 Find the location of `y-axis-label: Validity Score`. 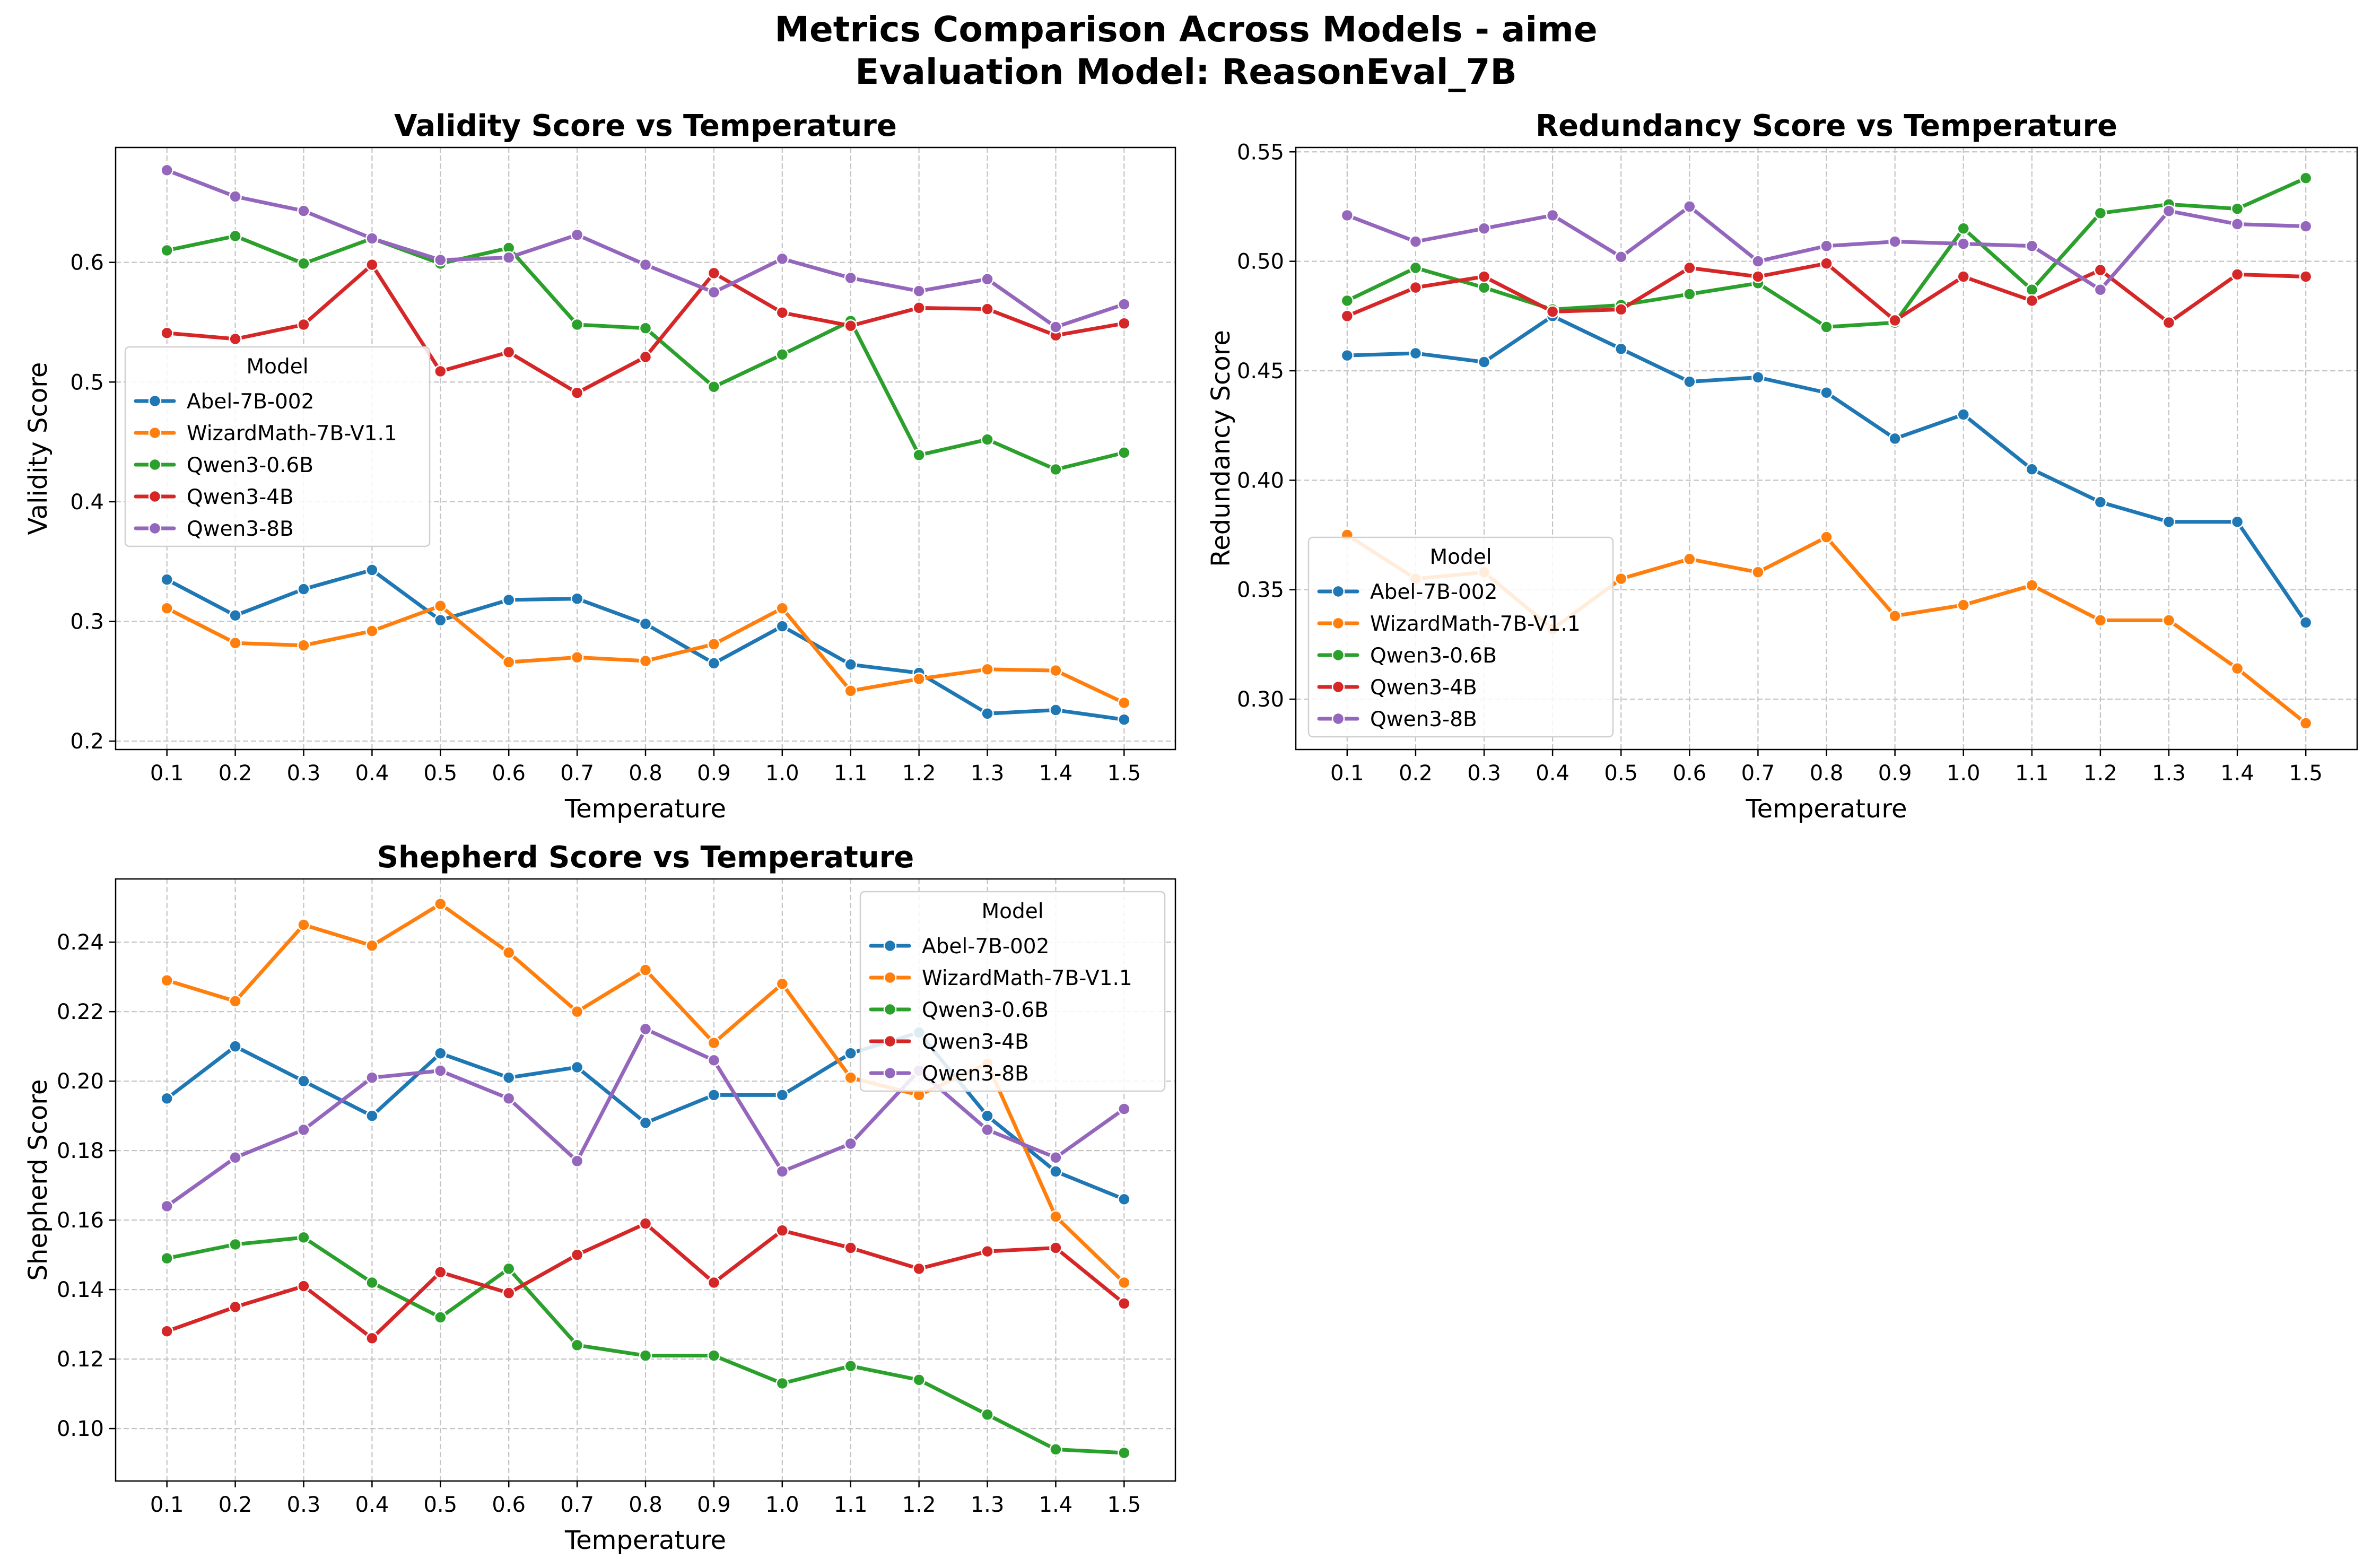

y-axis-label: Validity Score is located at coordinates (38, 448).